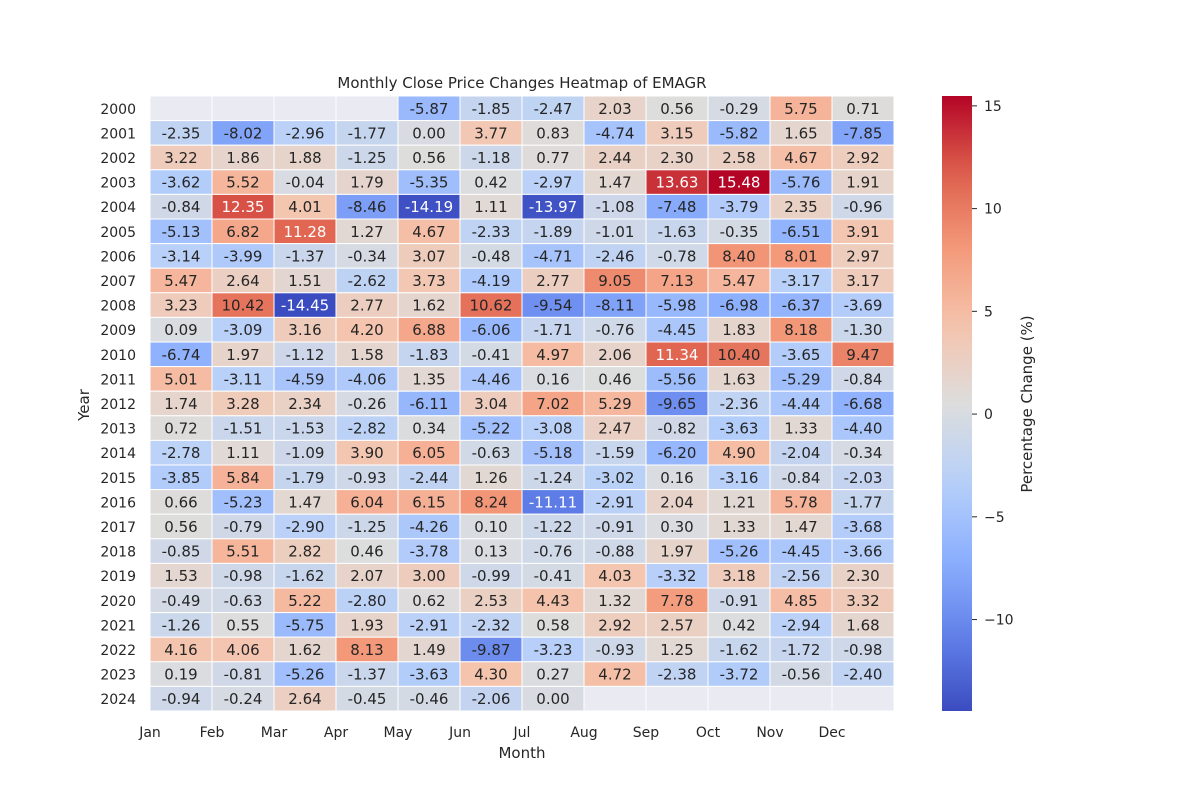  I want to click on heatmap-cell-empty, so click(801, 698).